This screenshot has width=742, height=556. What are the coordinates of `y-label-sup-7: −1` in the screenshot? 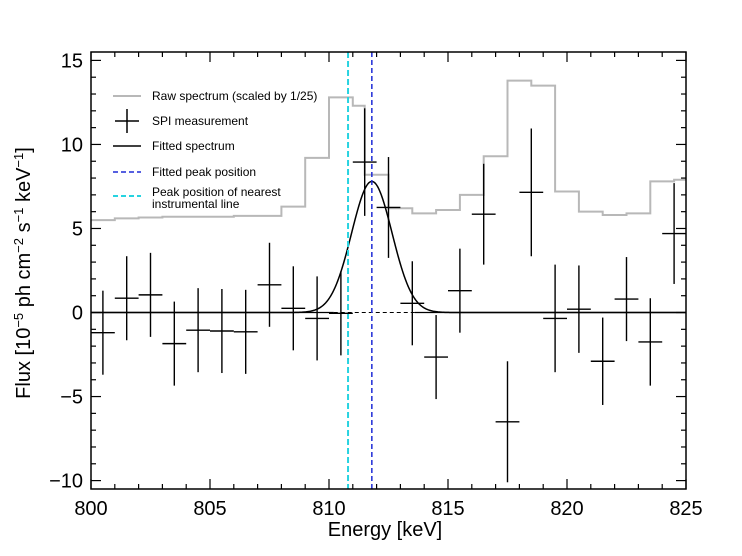 It's located at (18, 160).